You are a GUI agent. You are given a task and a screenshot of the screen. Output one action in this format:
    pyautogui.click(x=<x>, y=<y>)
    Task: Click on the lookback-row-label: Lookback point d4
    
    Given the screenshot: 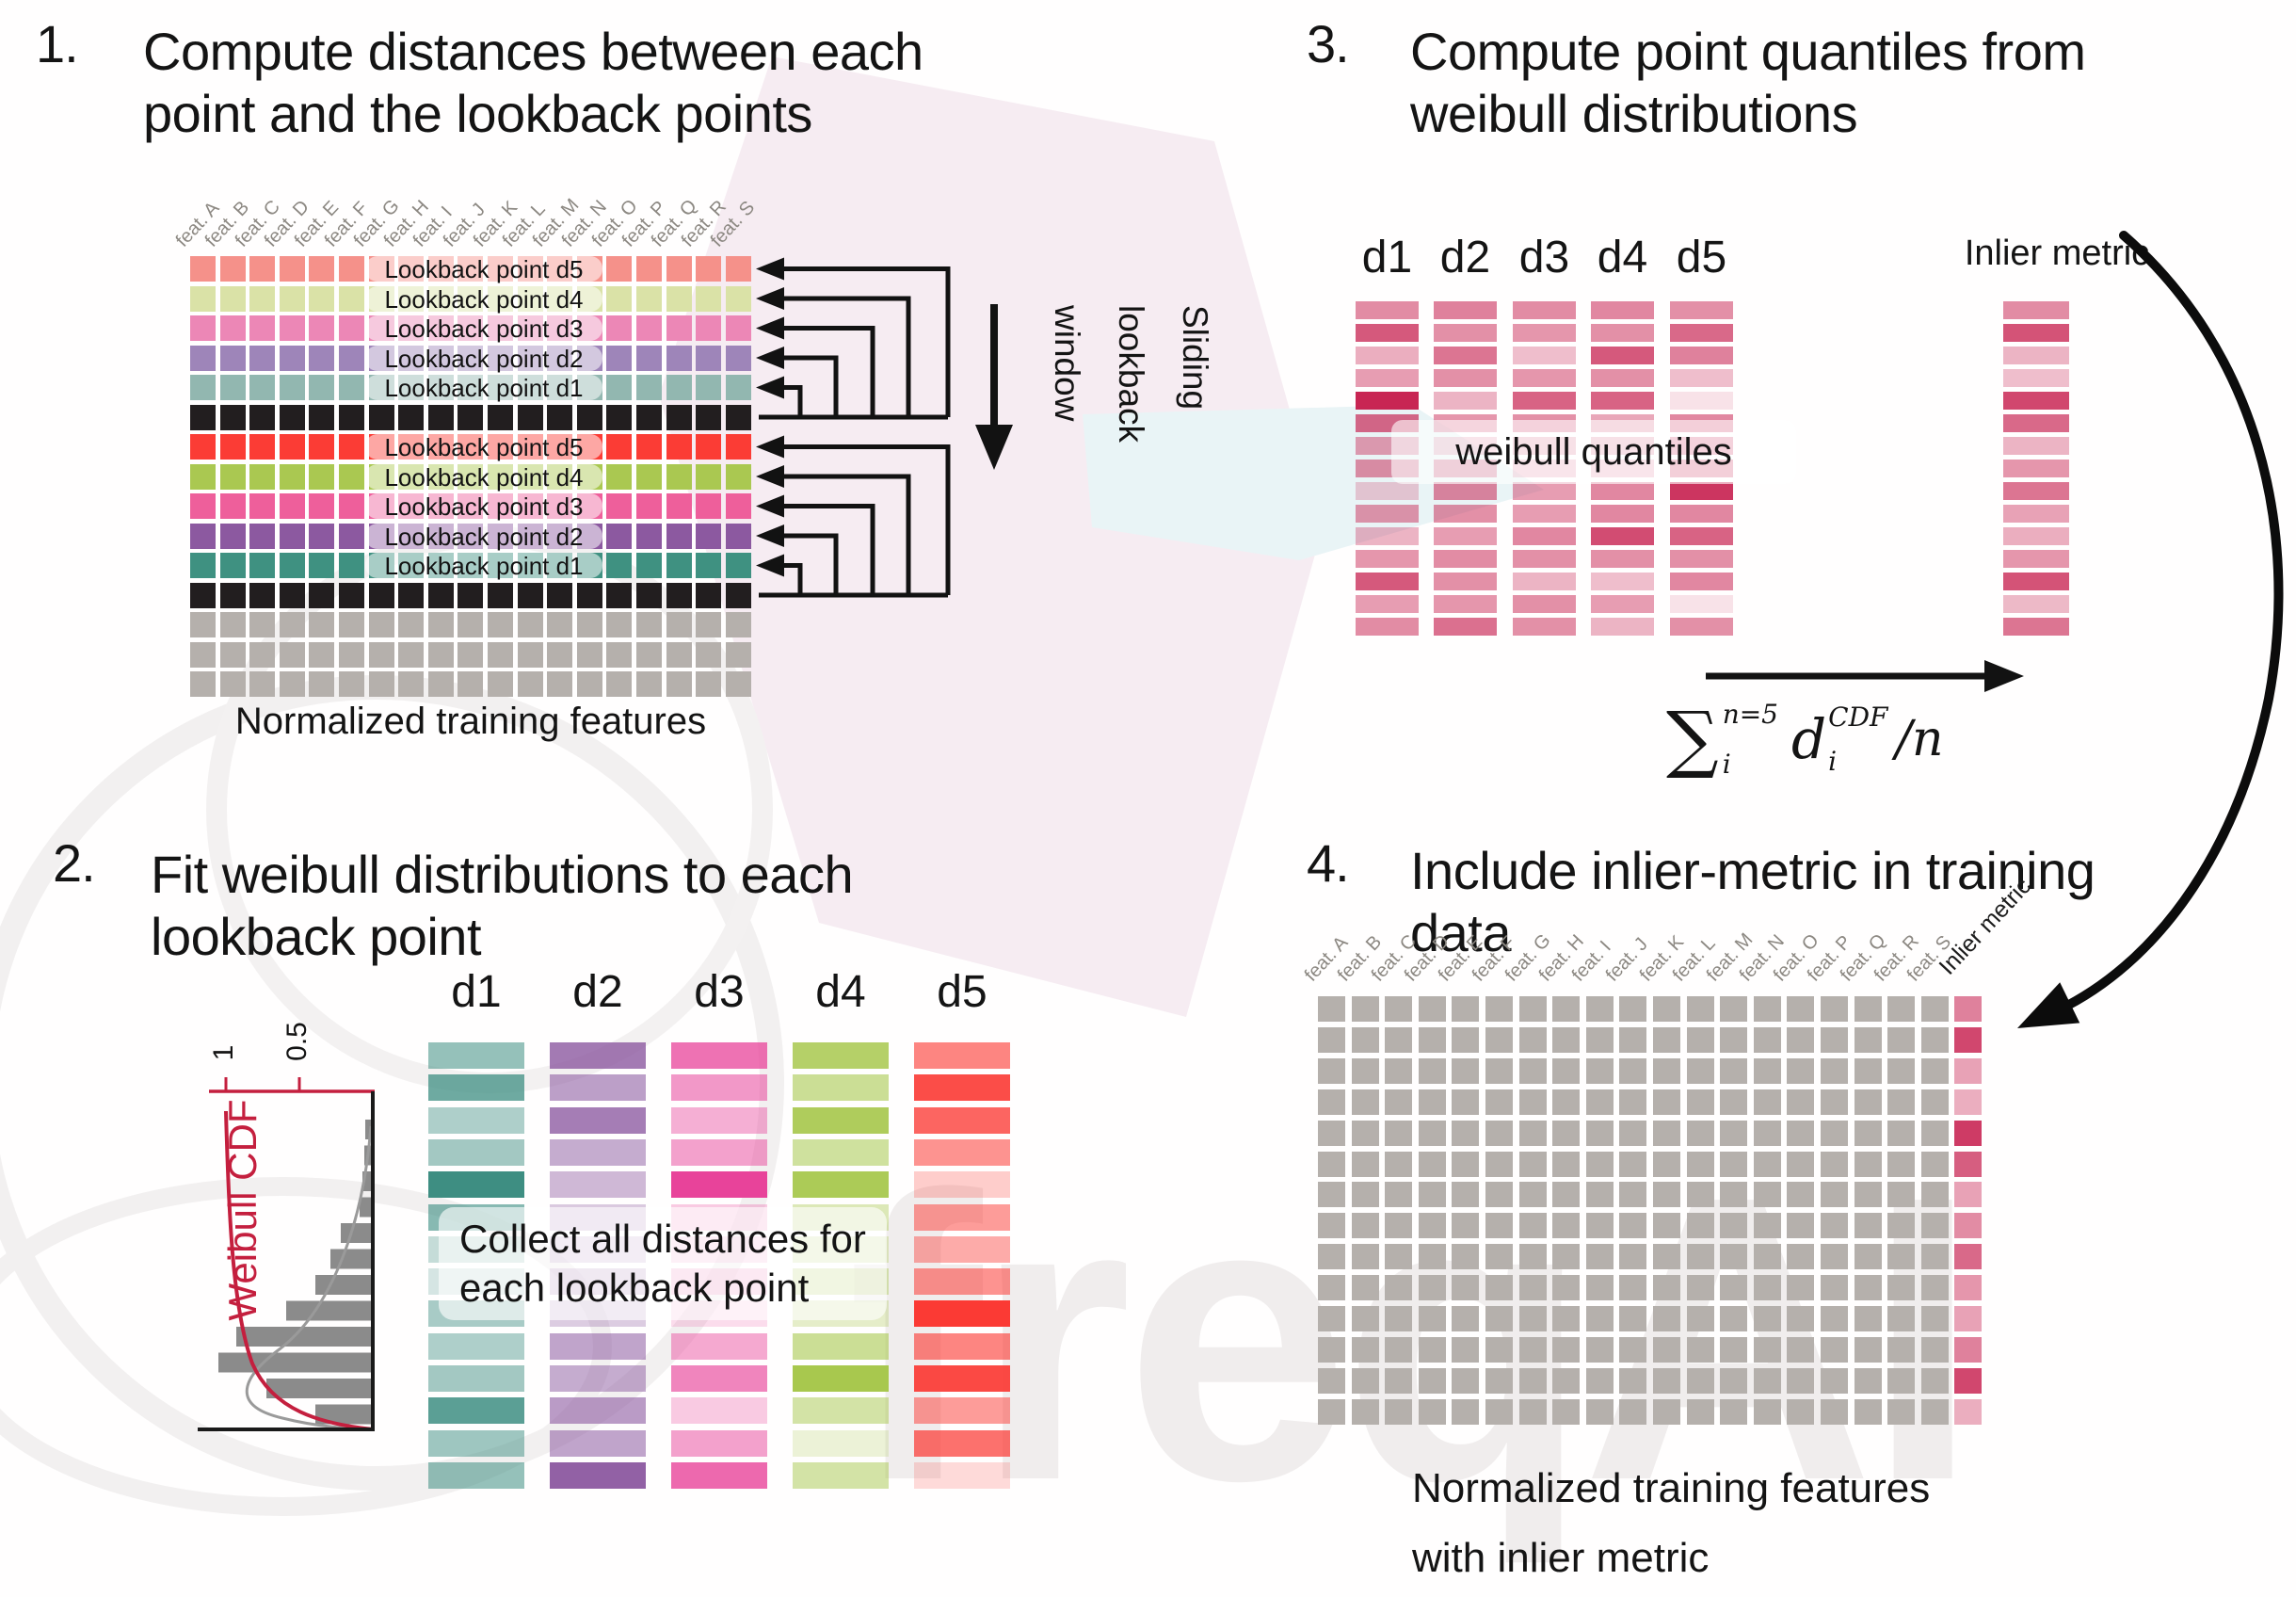 What is the action you would take?
    pyautogui.click(x=484, y=299)
    